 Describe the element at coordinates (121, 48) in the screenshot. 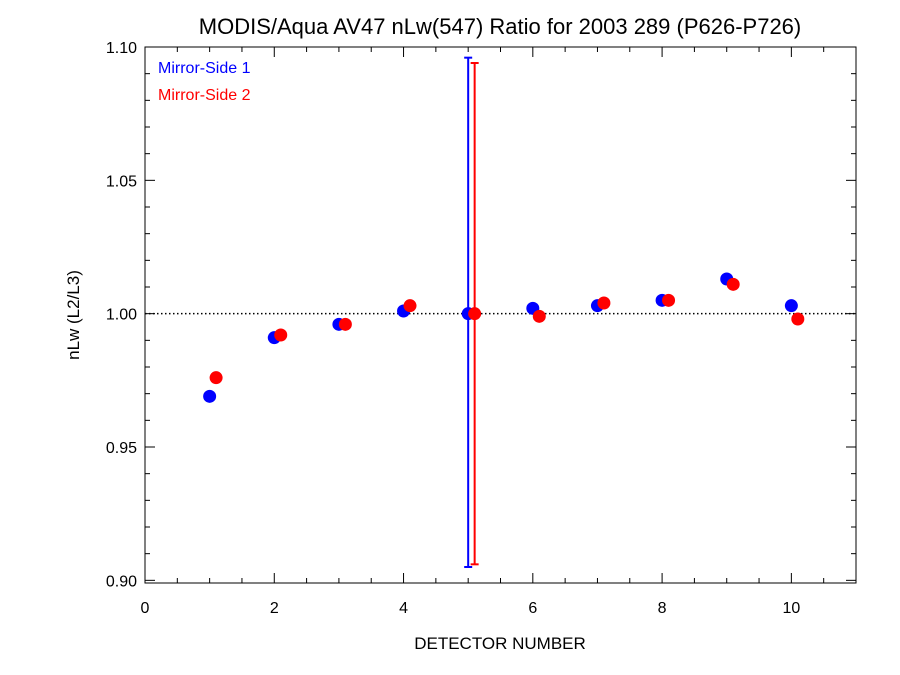

I see `y-tick-label: 1.10` at that location.